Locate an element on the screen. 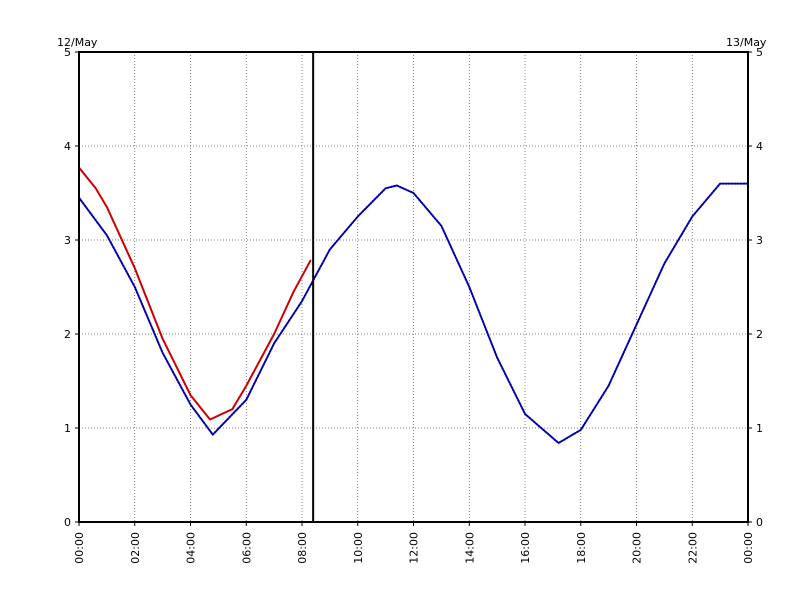 The width and height of the screenshot is (800, 600). y-tick-label-left: 5 is located at coordinates (67, 52).